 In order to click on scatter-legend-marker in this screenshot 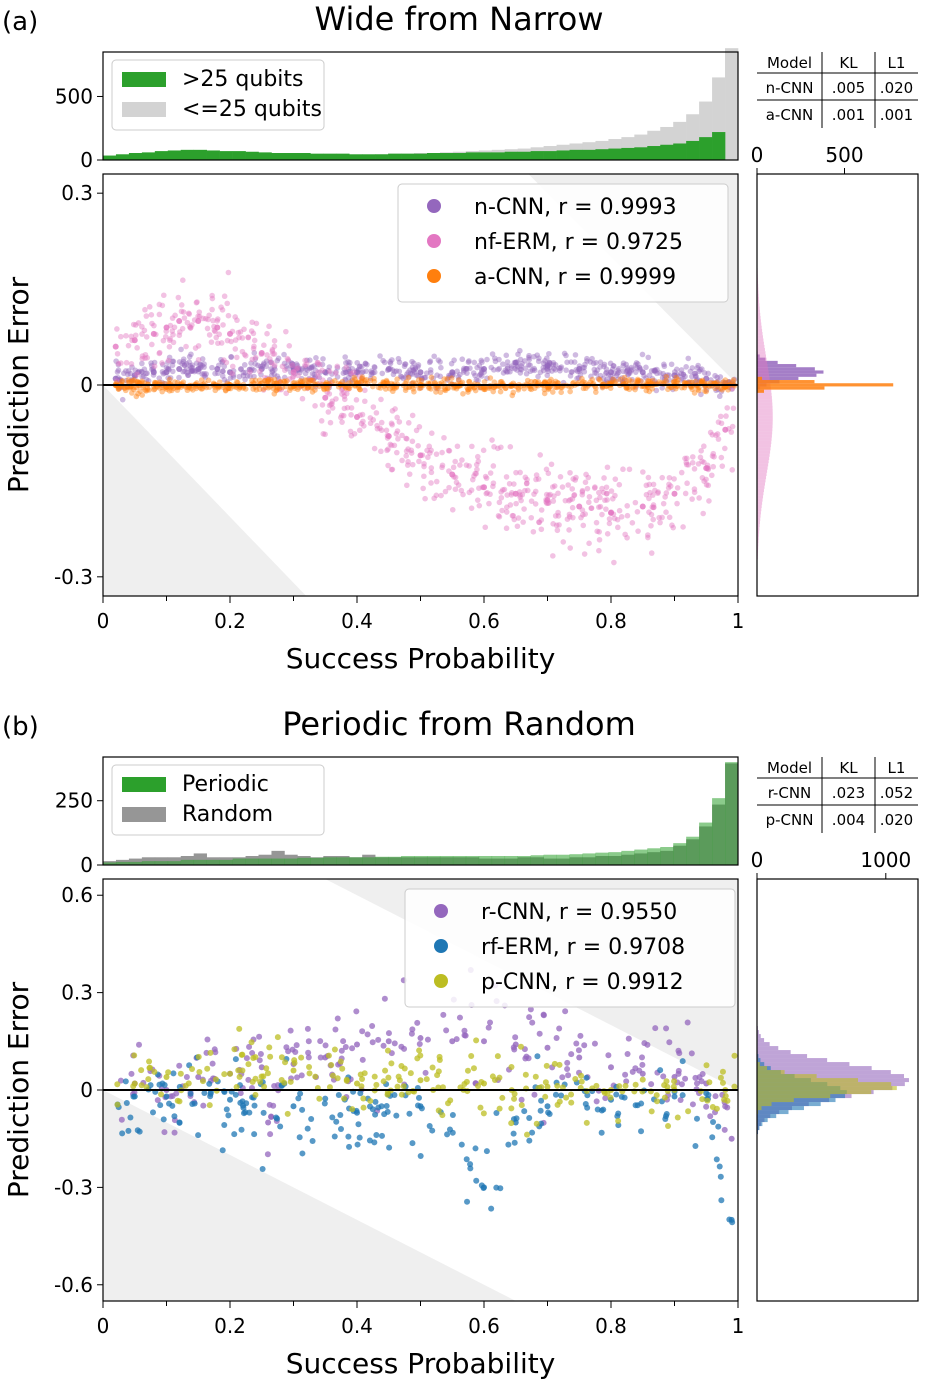, I will do `click(434, 276)`.